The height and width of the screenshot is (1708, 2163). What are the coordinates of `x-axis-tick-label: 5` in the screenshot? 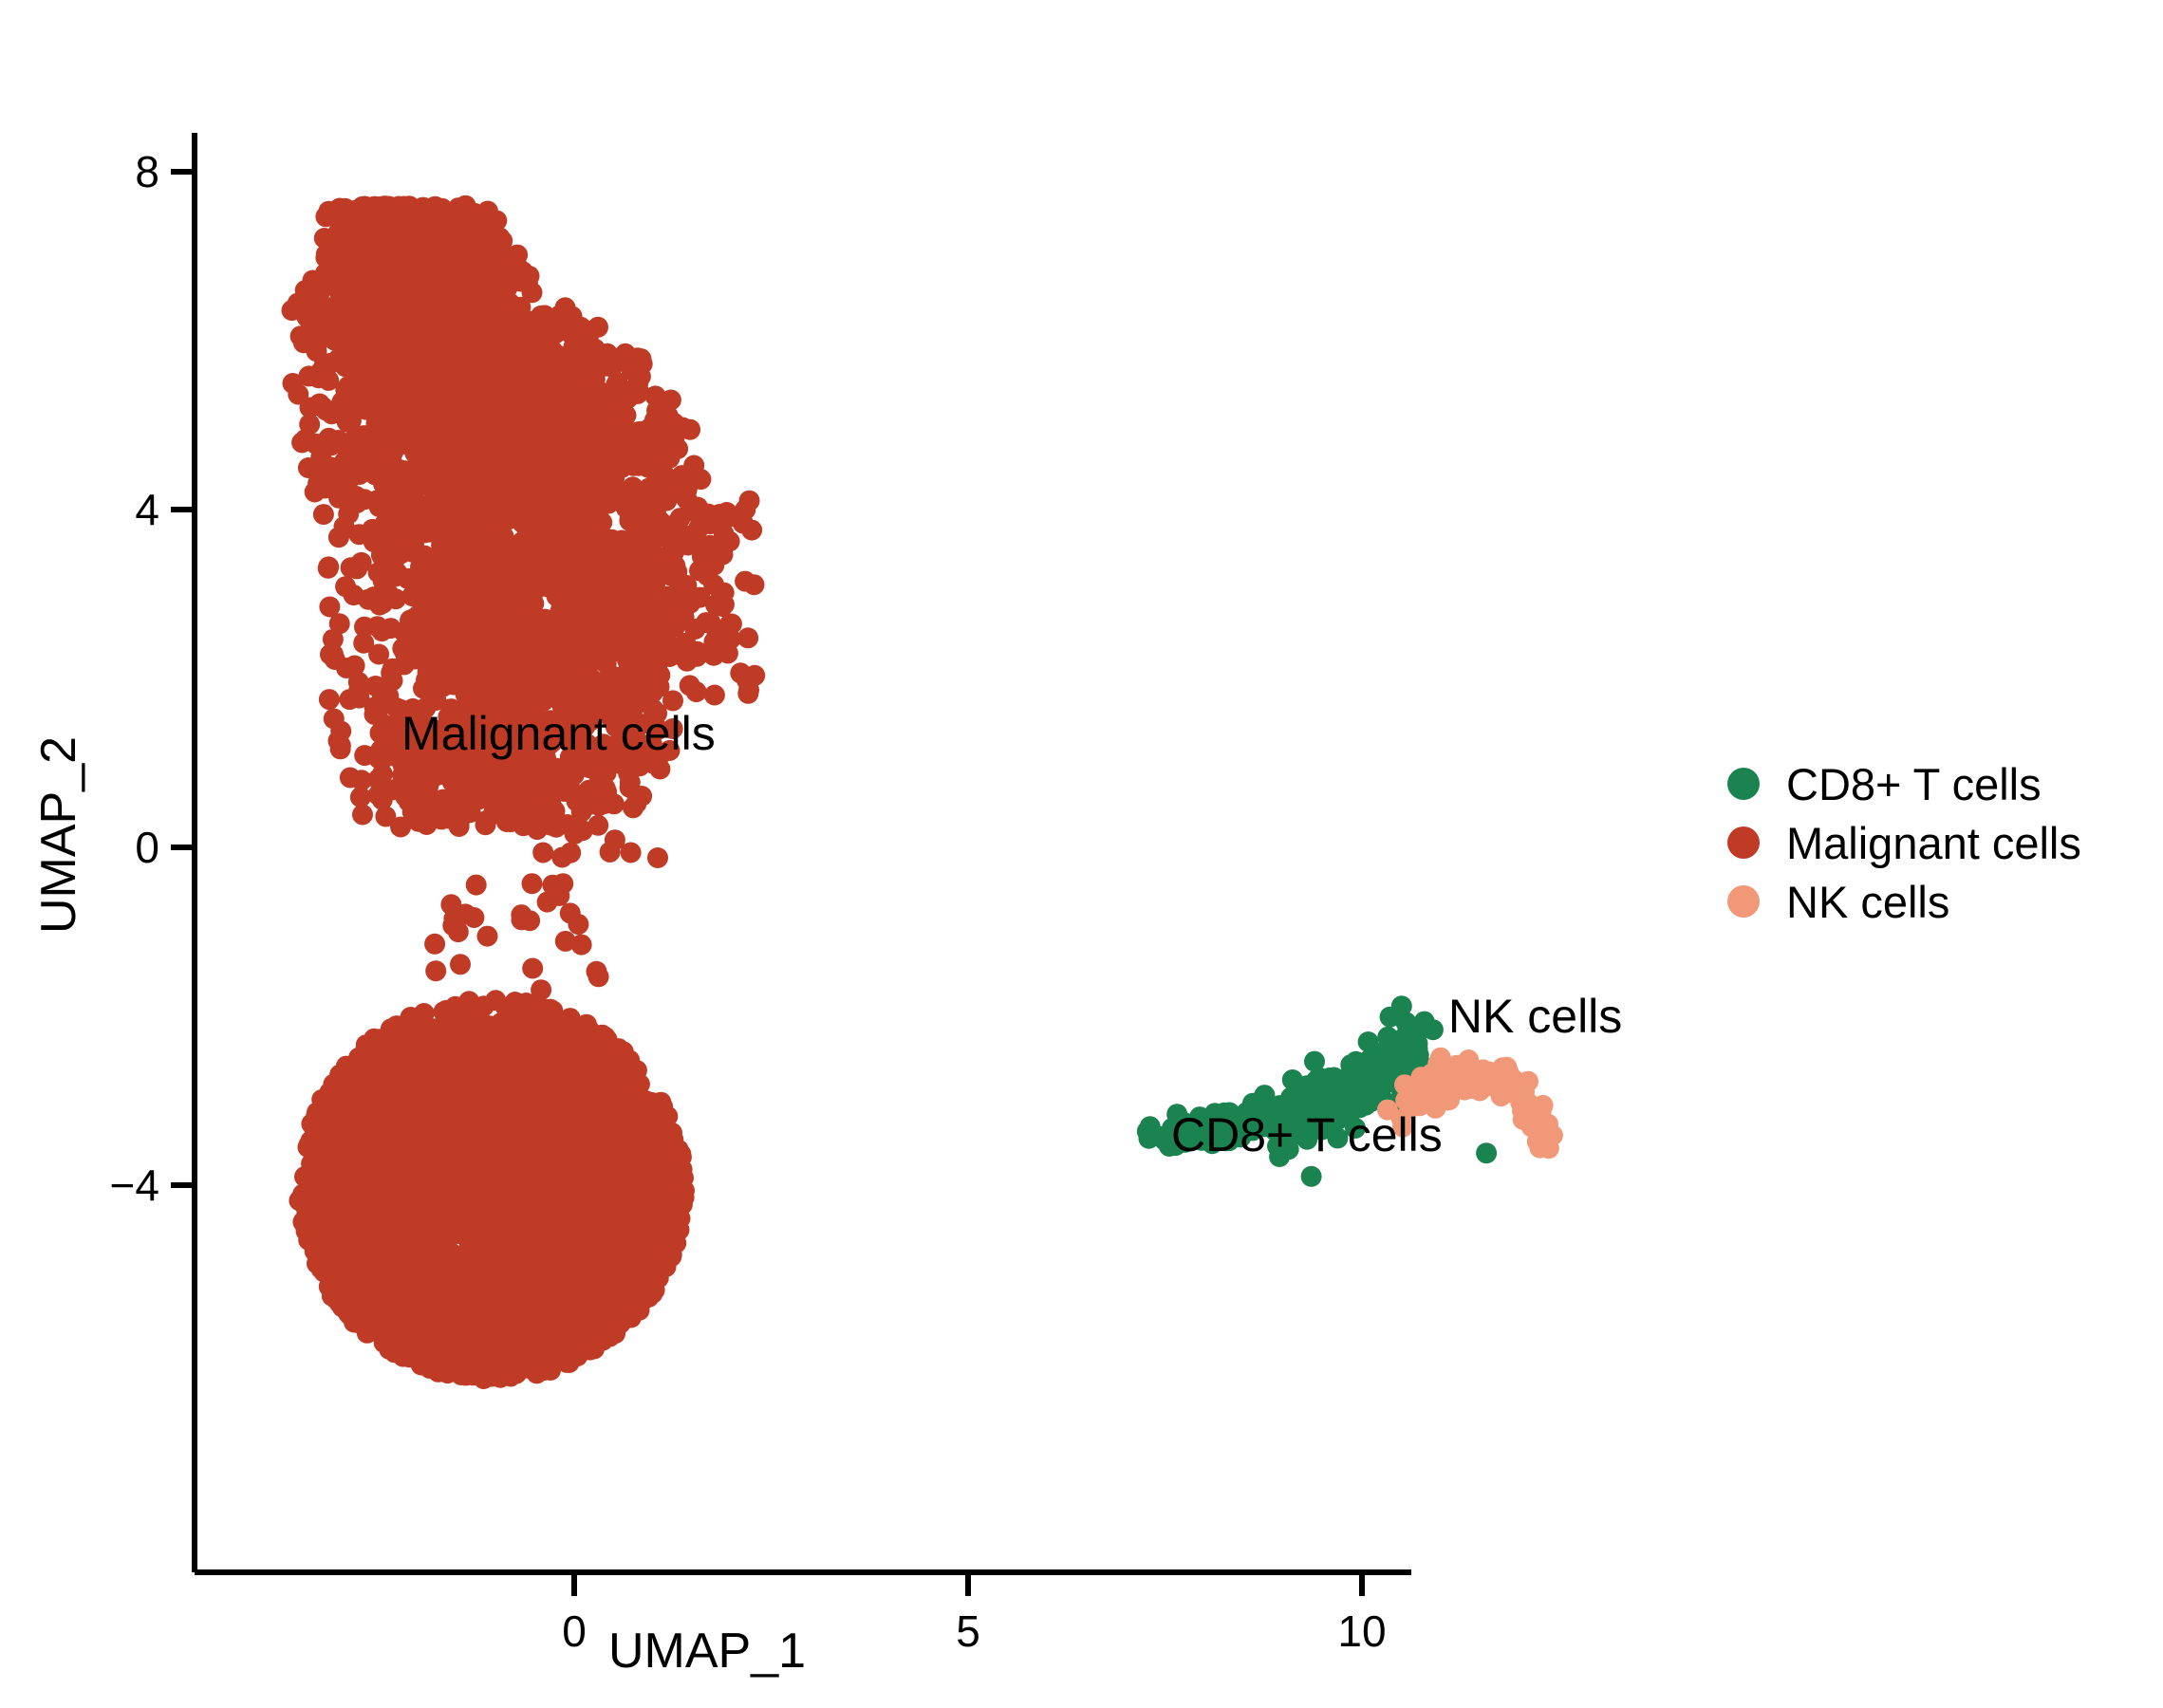 It's located at (968, 1631).